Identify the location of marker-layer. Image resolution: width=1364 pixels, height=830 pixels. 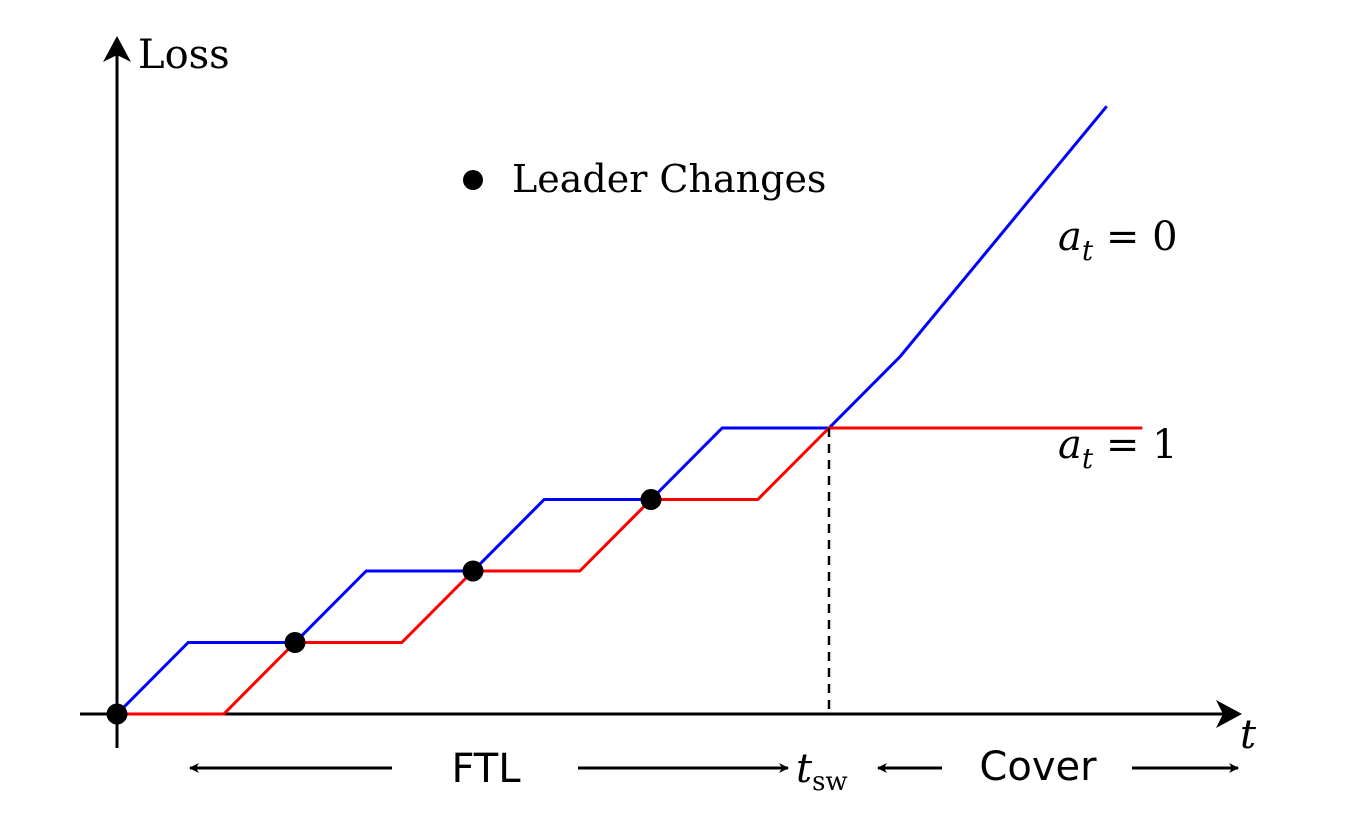
(384, 607).